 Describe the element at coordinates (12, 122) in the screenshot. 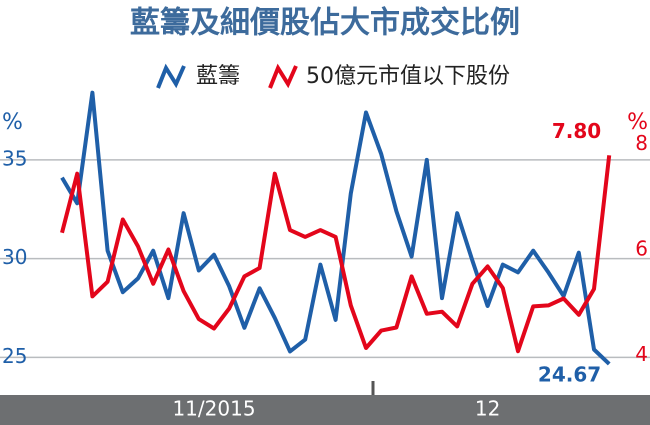

I see `y-axis-label: %` at that location.